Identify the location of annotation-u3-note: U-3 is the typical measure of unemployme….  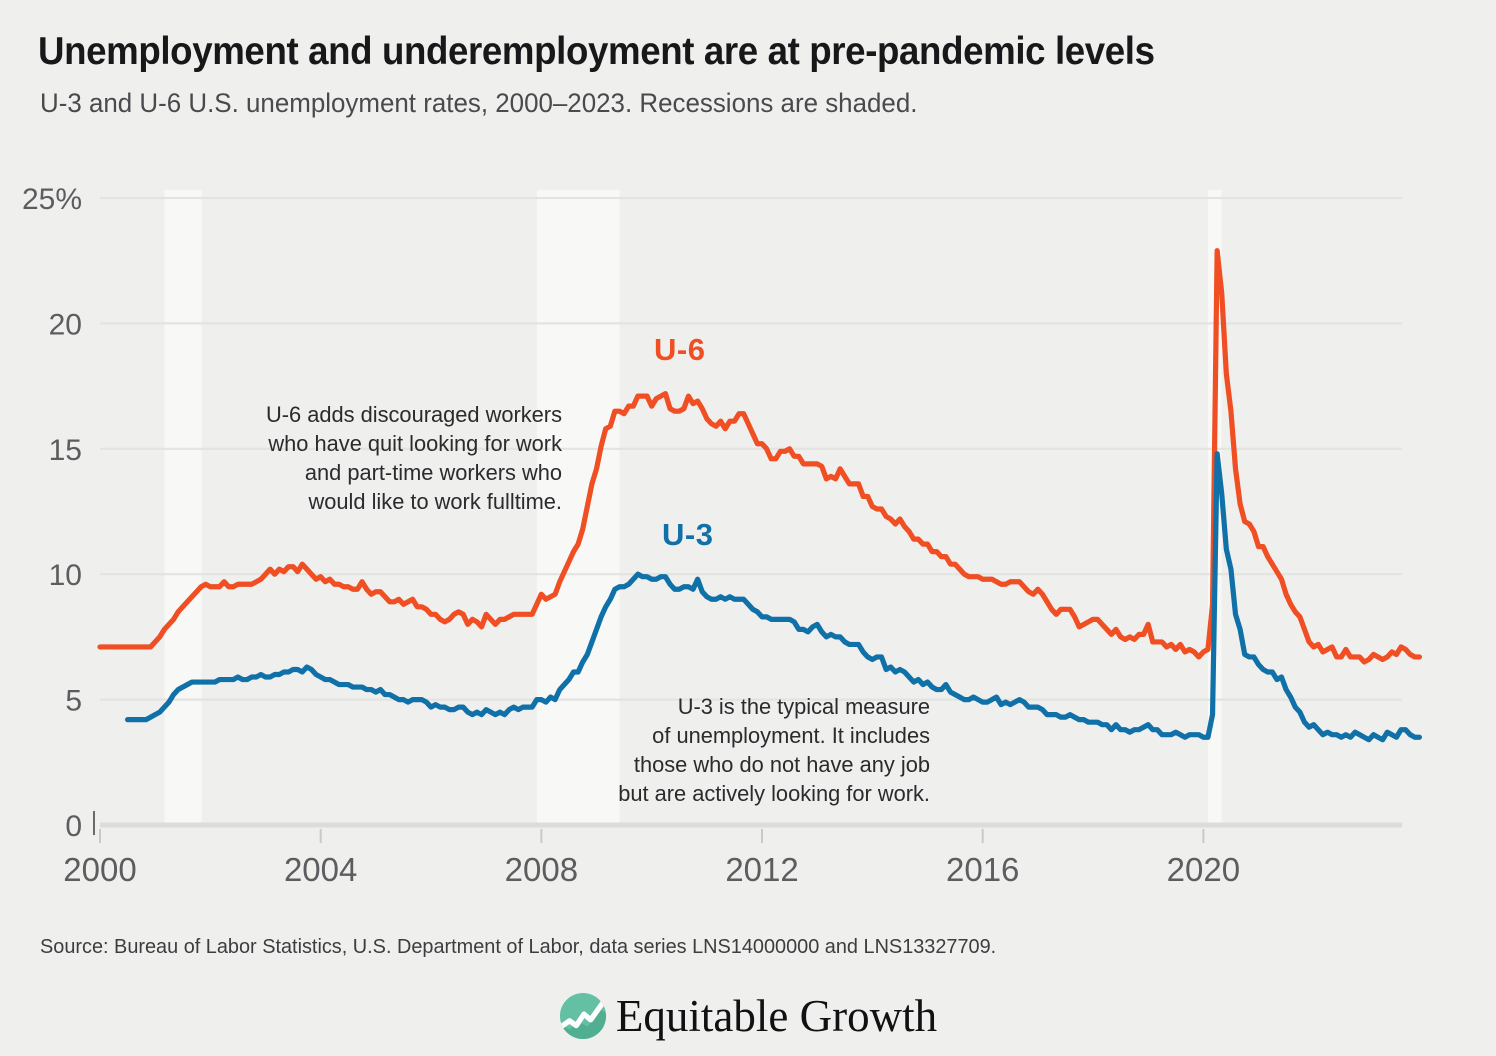
(774, 750).